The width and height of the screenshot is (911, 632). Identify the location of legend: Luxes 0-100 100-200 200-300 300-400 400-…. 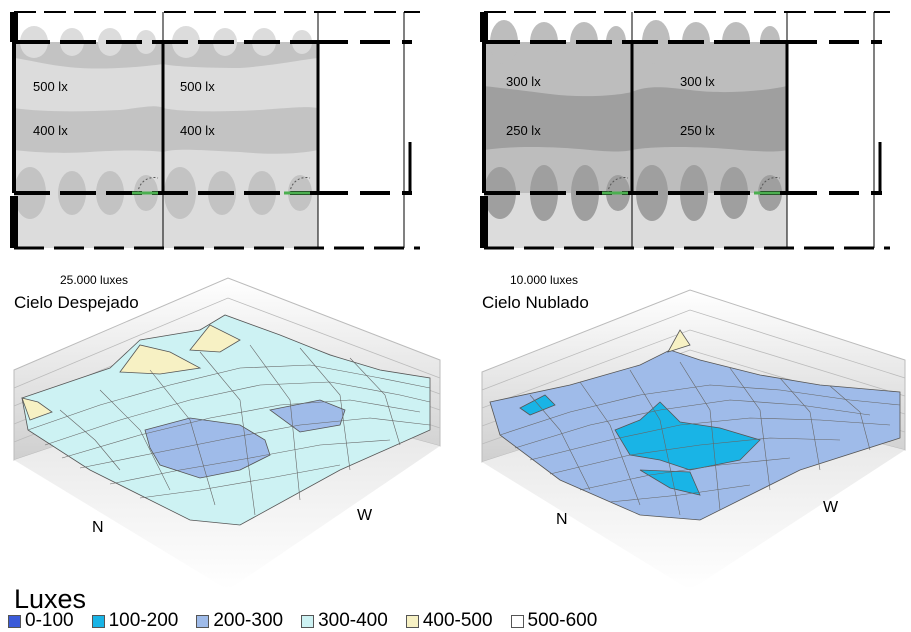
(458, 608).